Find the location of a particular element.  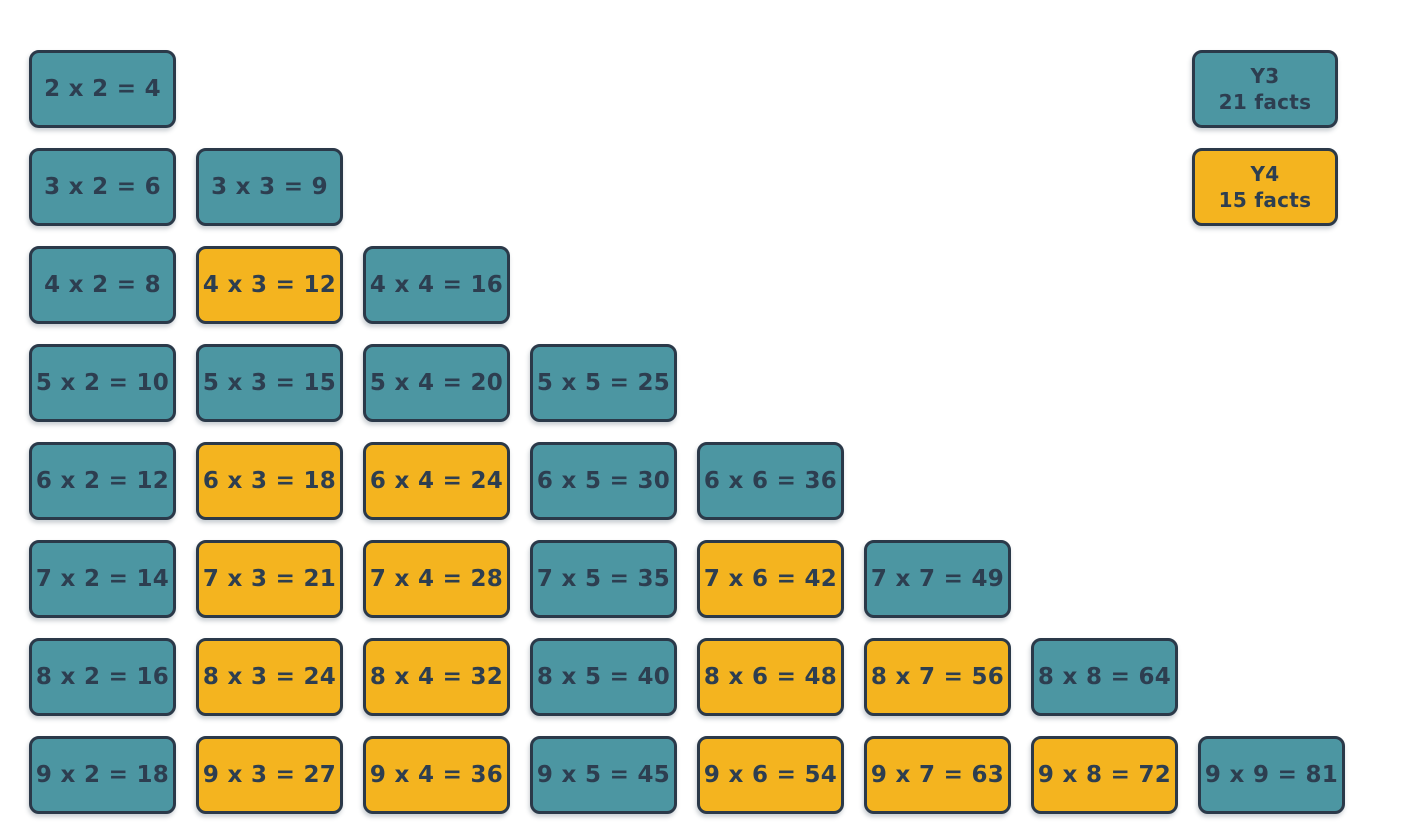

fact-card: 6 x 4 = 24 is located at coordinates (436, 481).